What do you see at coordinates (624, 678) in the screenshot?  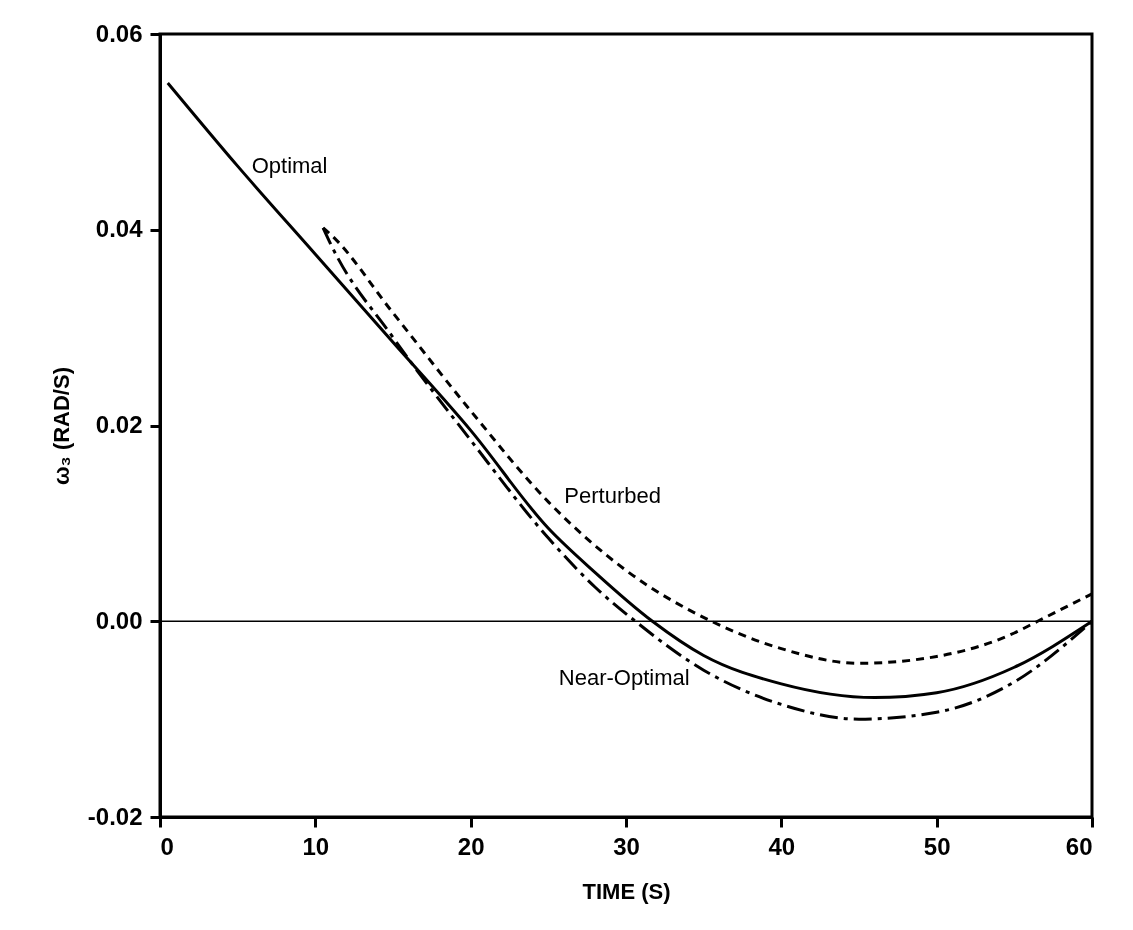 I see `series-label: Near-Optimal` at bounding box center [624, 678].